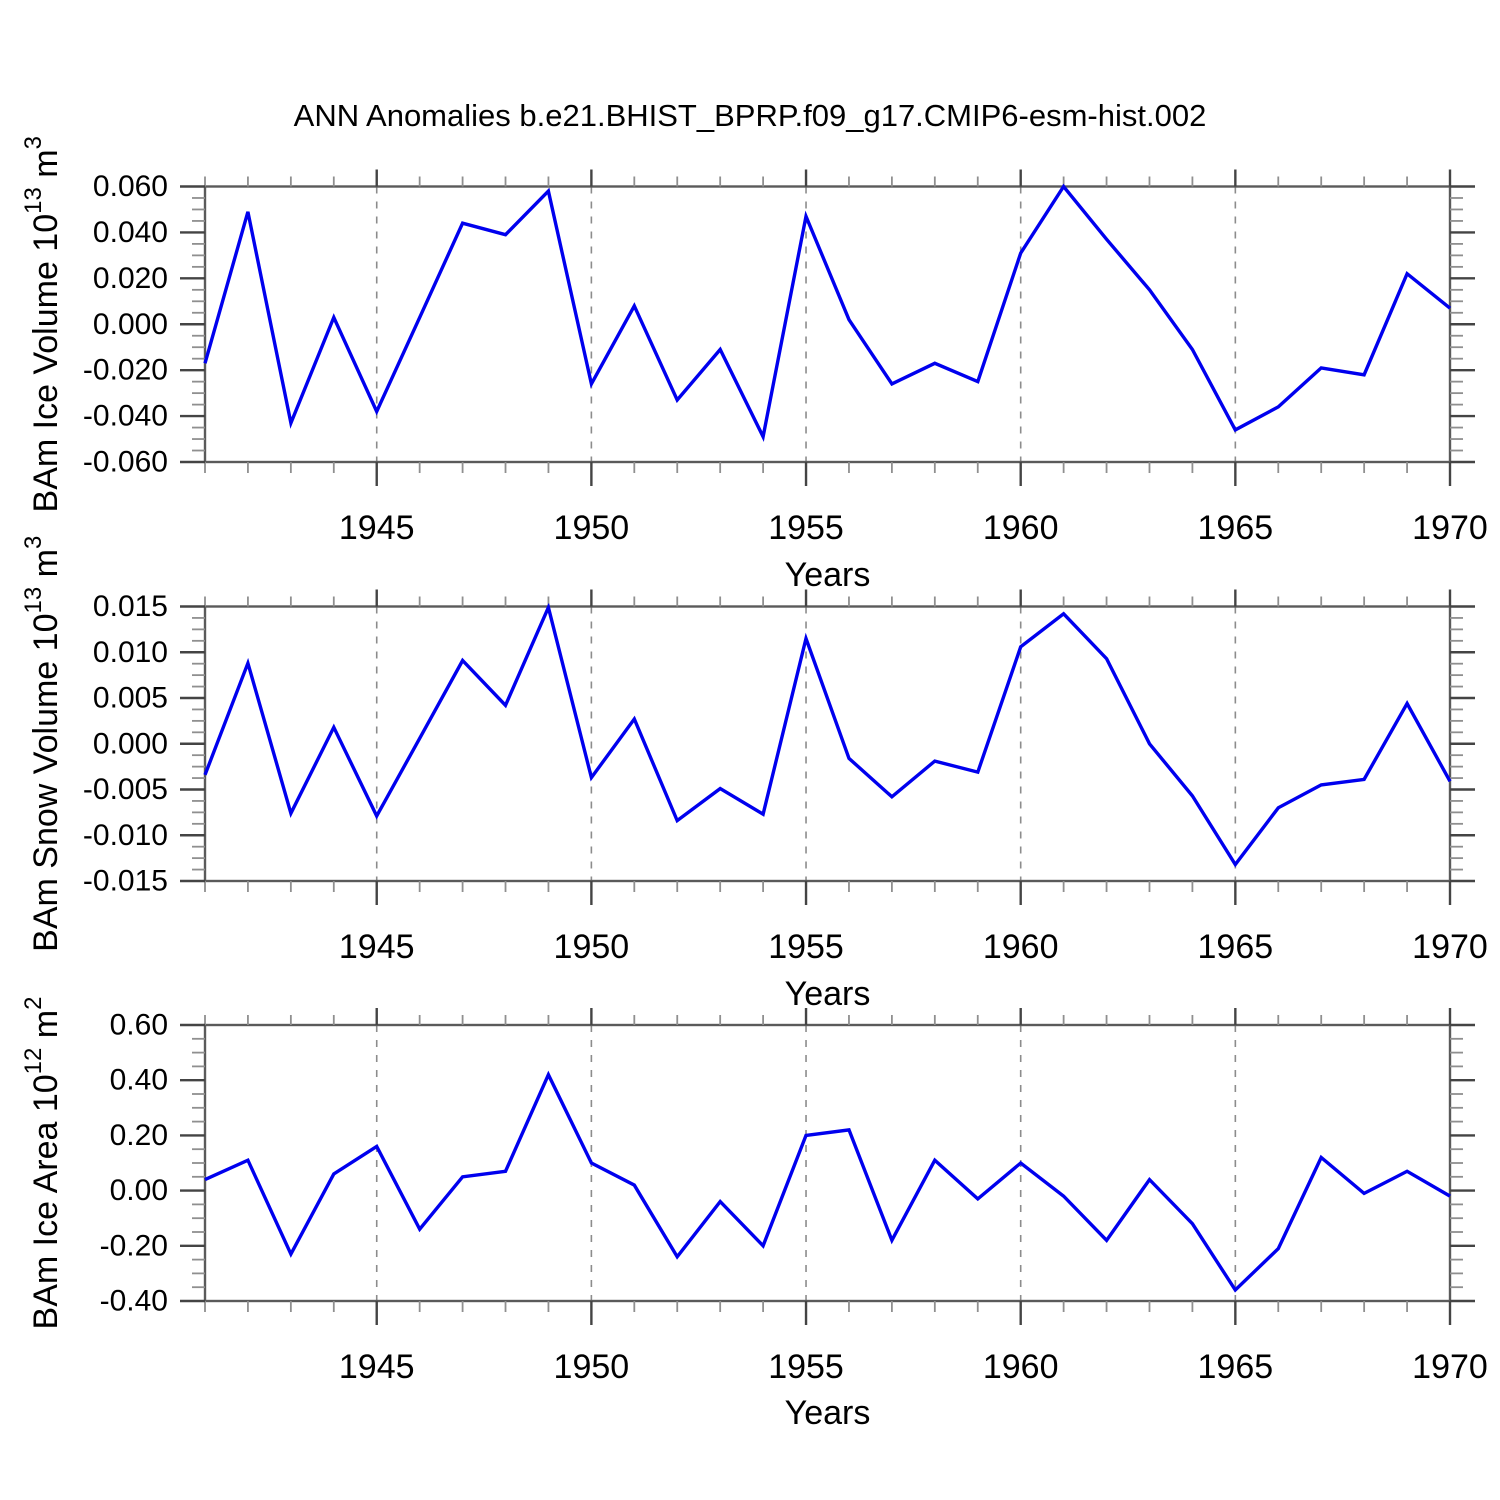 The height and width of the screenshot is (1500, 1500). Describe the element at coordinates (125, 416) in the screenshot. I see `y-tick-label: -0.040` at that location.